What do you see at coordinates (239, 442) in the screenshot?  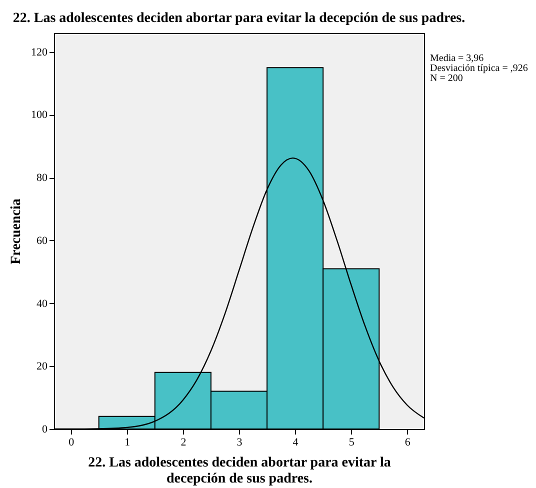 I see `x-tick-label: 3` at bounding box center [239, 442].